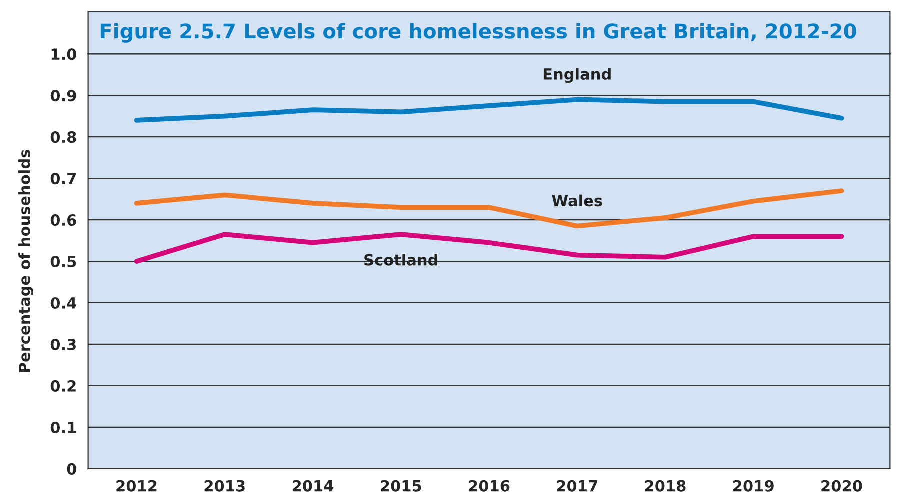 The height and width of the screenshot is (501, 901). What do you see at coordinates (577, 200) in the screenshot?
I see `series-label: Wales` at bounding box center [577, 200].